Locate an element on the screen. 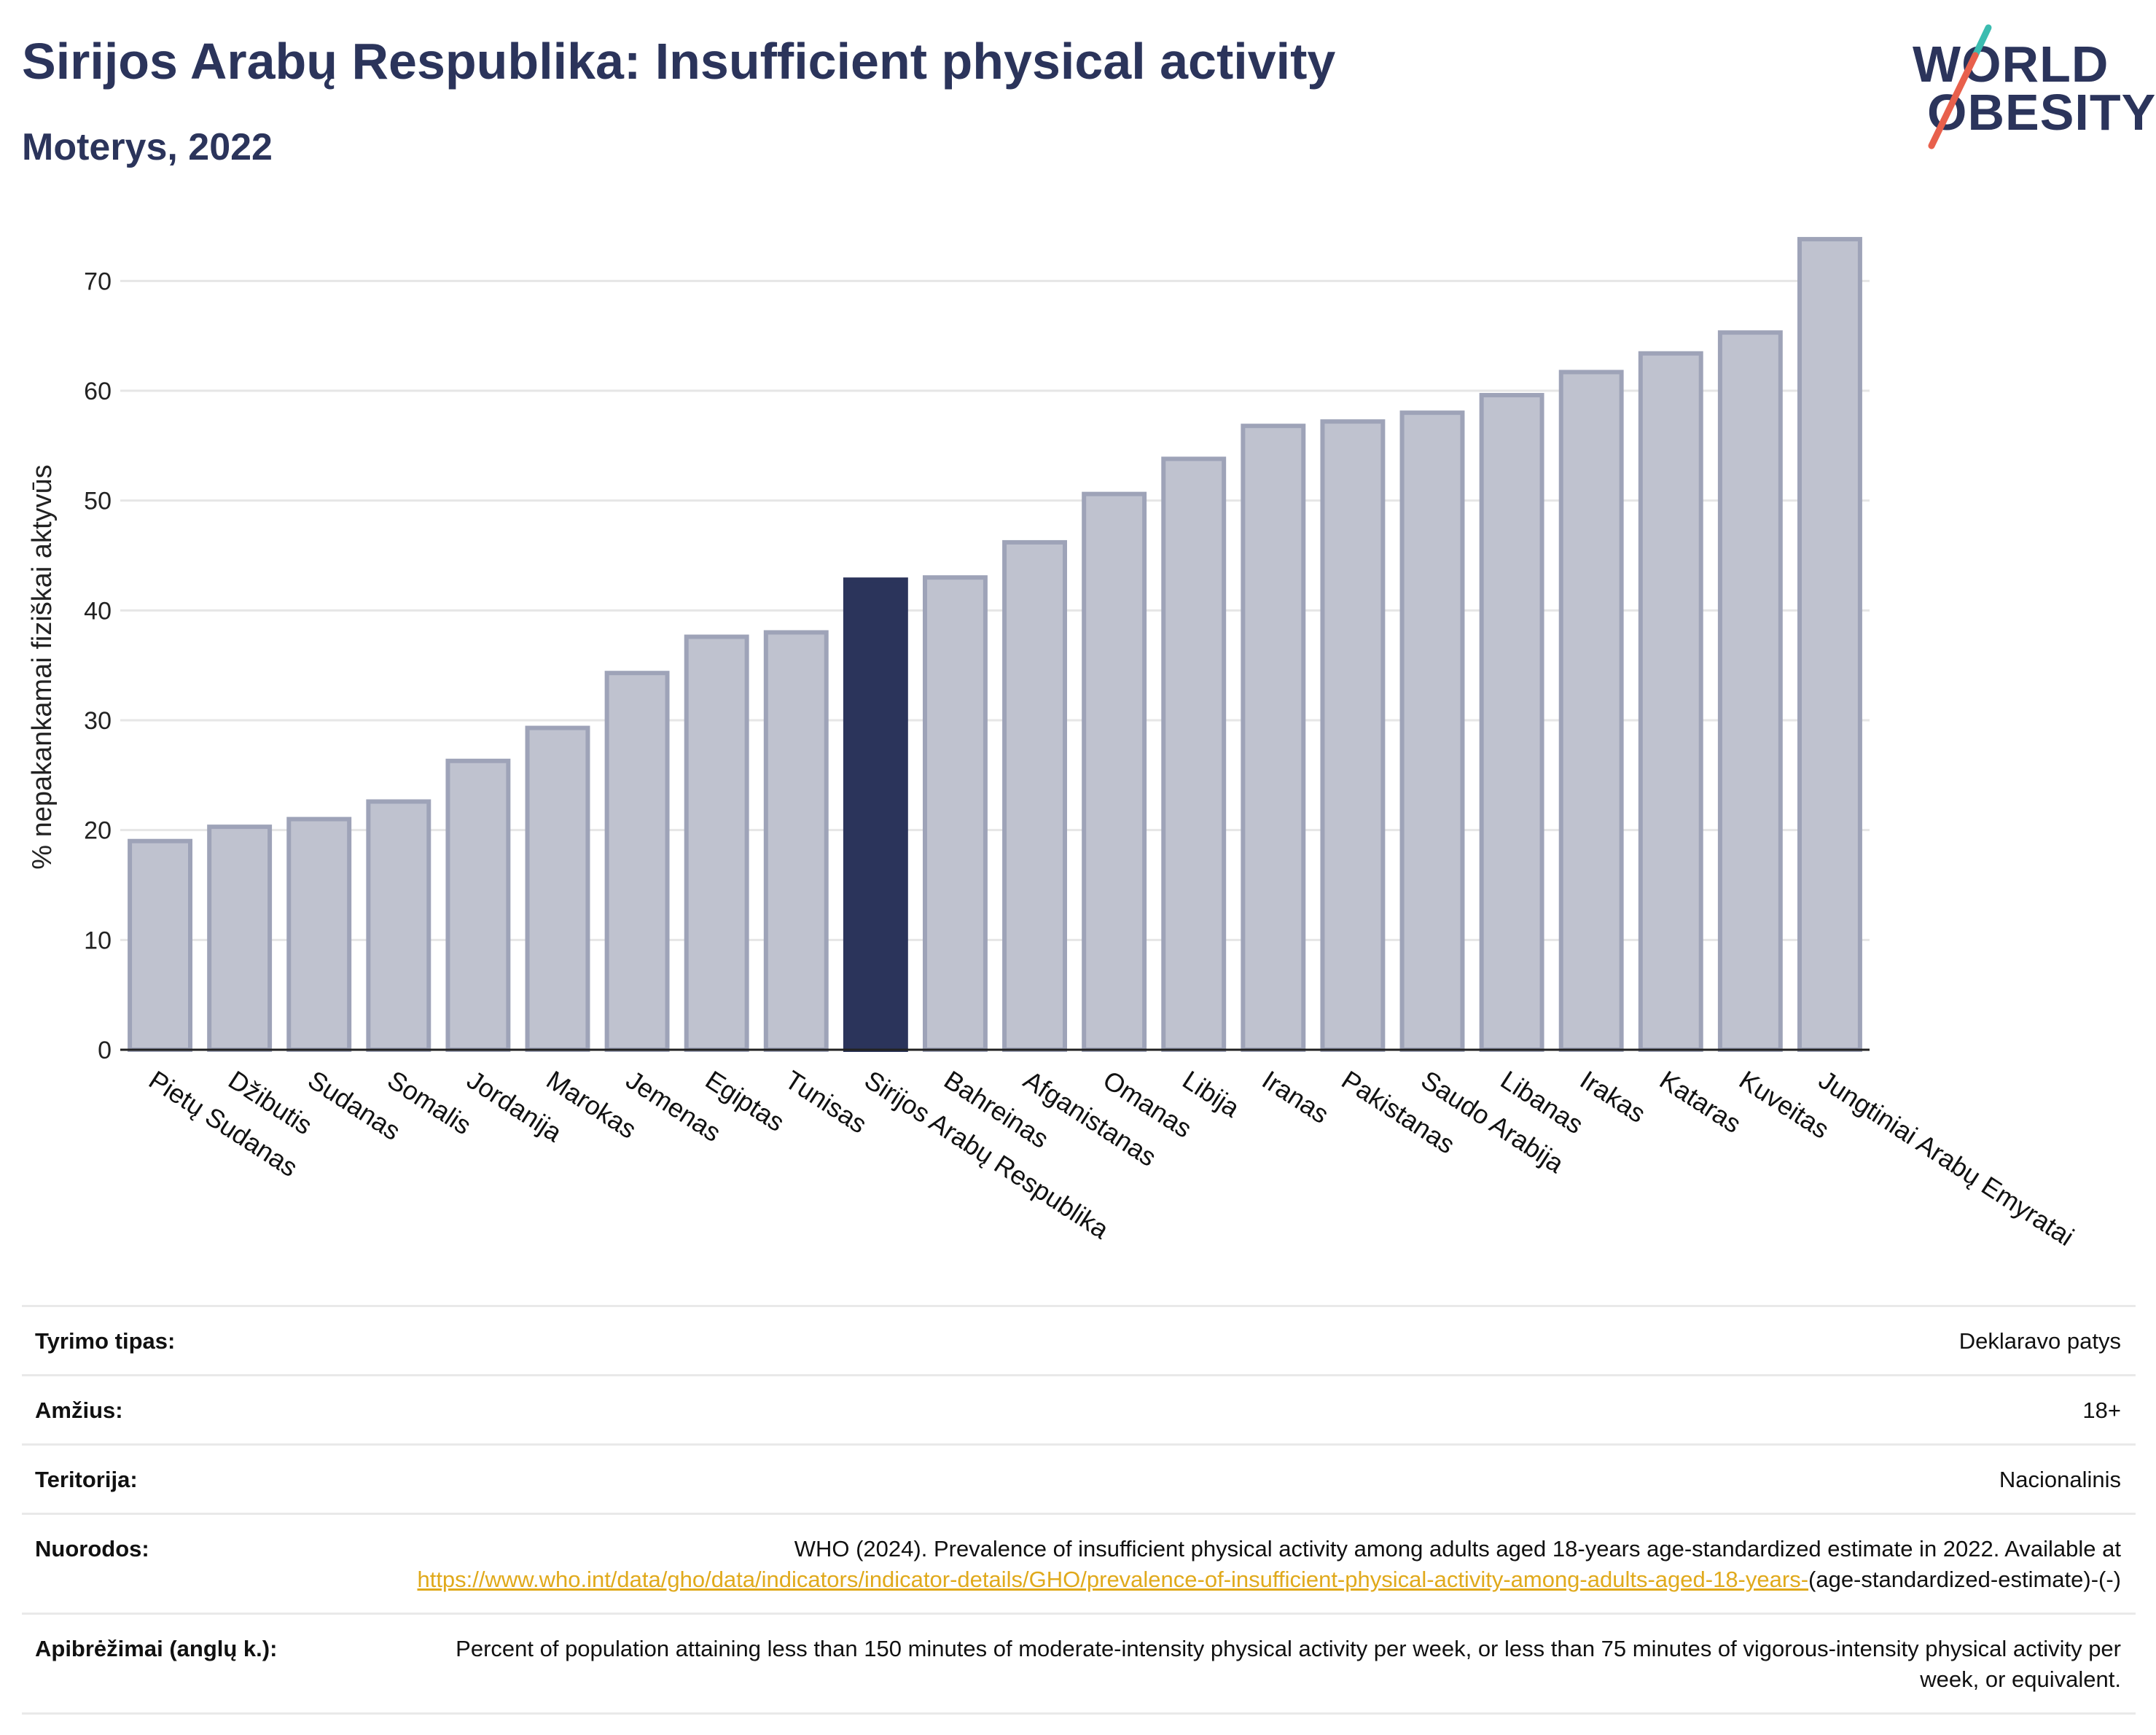 This screenshot has height=1735, width=2156. meta-row-territory: Teritorija: Nacionalinis is located at coordinates (1079, 1478).